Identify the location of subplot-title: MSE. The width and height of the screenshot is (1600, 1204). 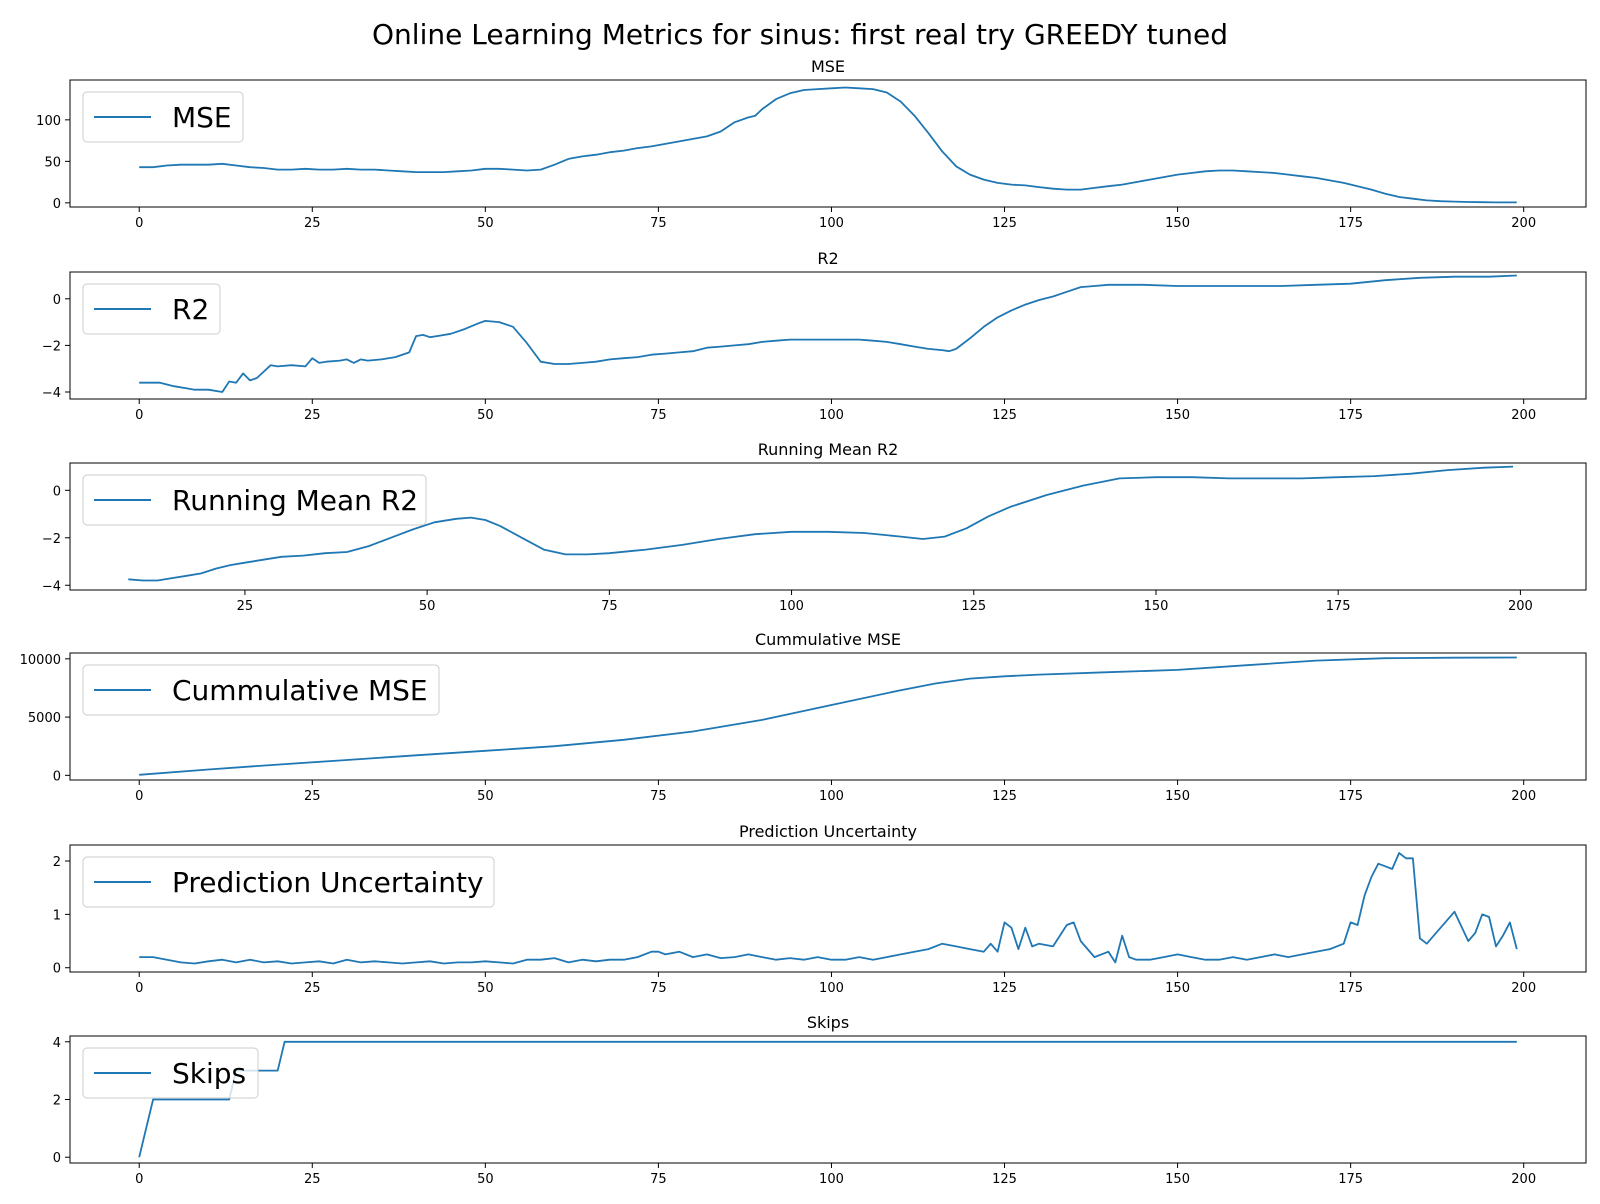
(828, 66).